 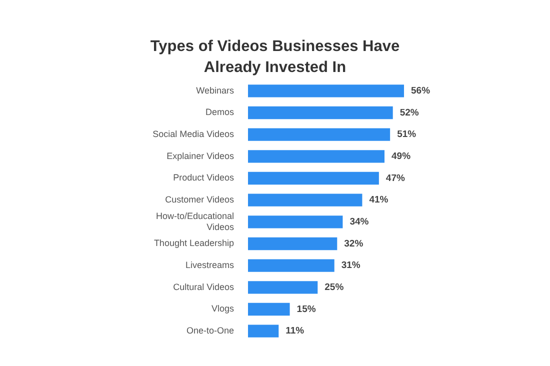 I want to click on y-tick-label: Demos, so click(x=219, y=112).